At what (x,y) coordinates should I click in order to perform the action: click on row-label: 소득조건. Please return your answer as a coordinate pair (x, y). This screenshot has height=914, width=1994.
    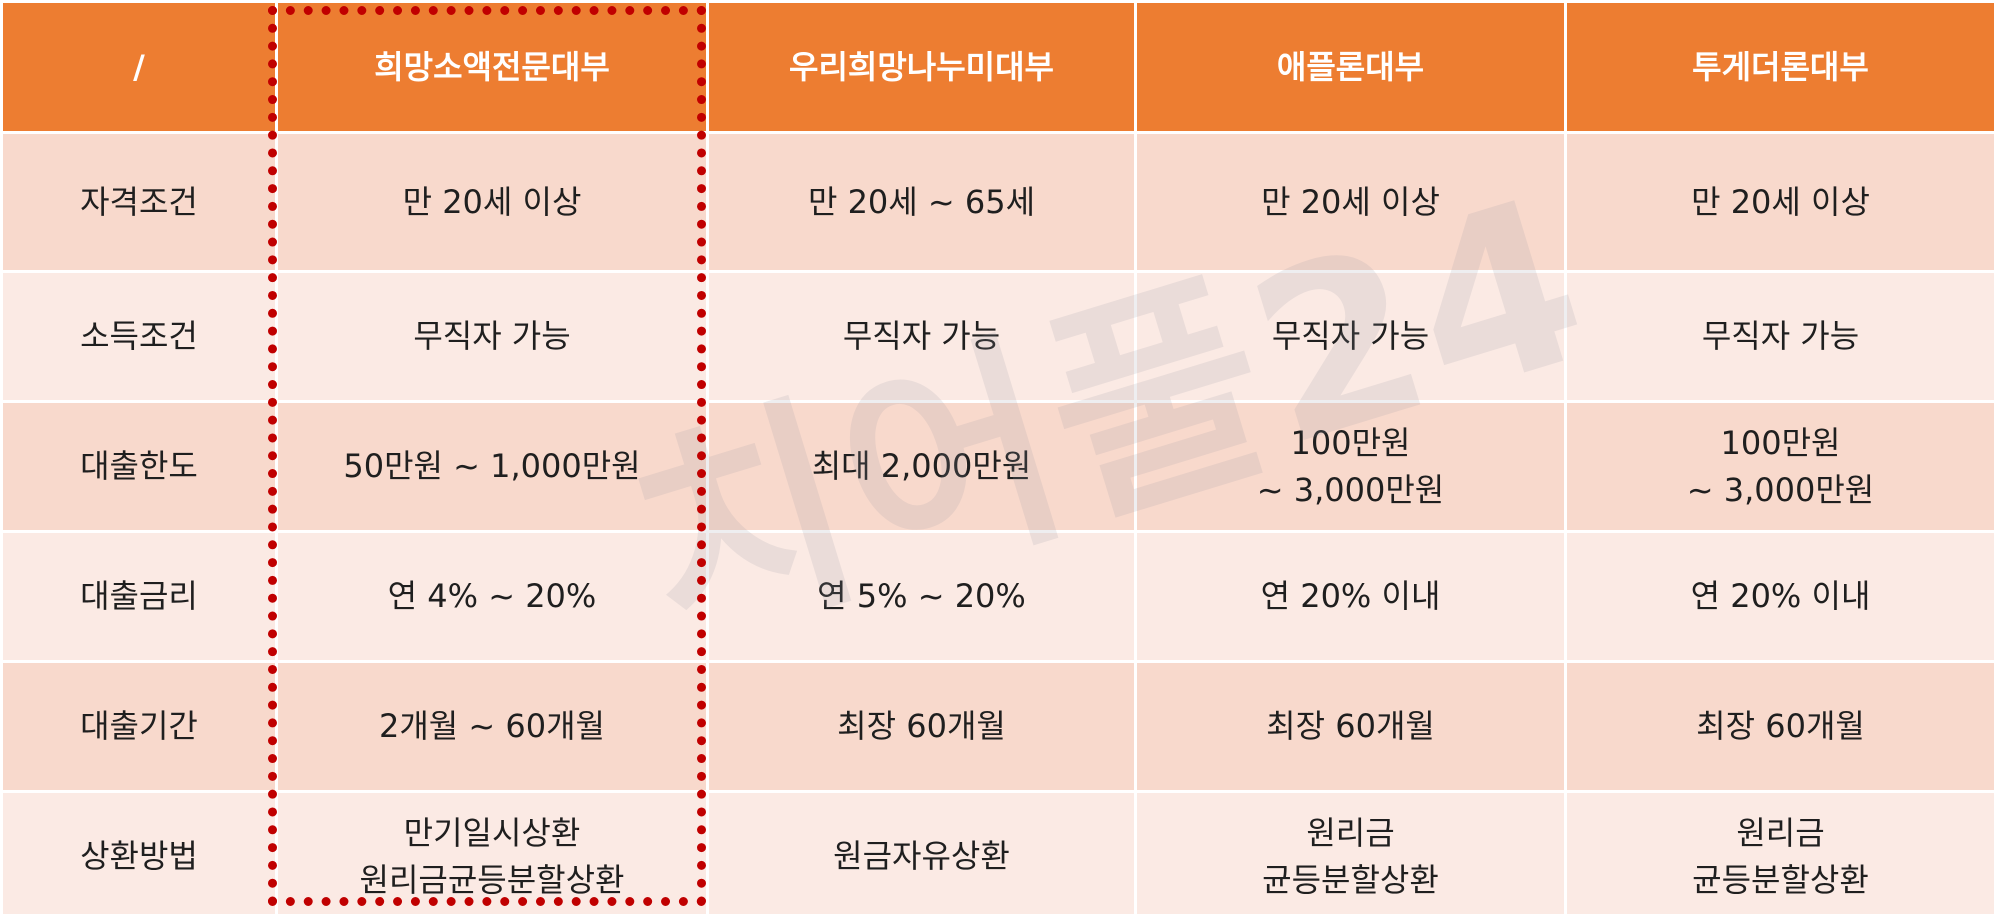
    Looking at the image, I should click on (139, 336).